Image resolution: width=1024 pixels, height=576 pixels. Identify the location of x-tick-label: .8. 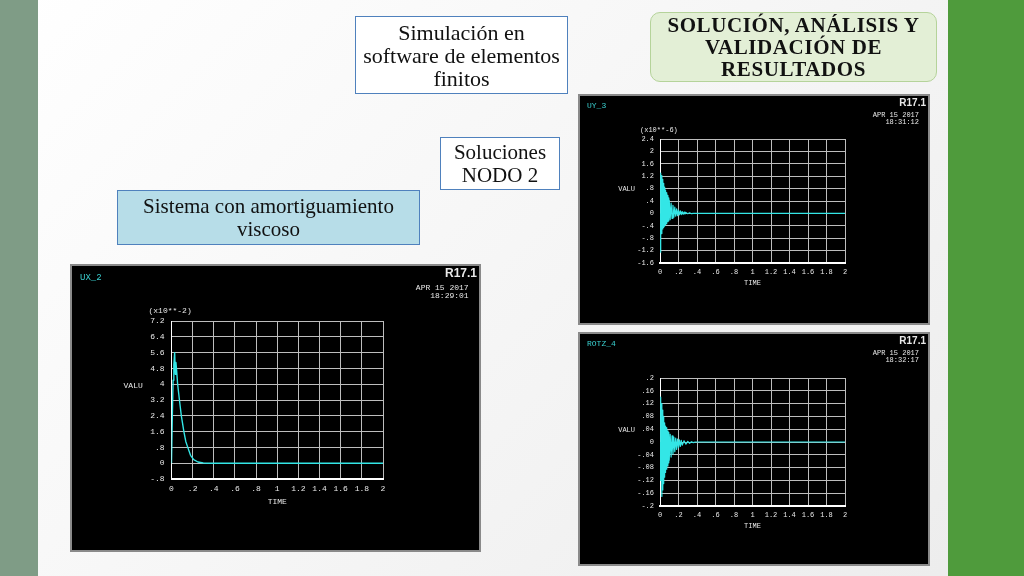
(256, 489).